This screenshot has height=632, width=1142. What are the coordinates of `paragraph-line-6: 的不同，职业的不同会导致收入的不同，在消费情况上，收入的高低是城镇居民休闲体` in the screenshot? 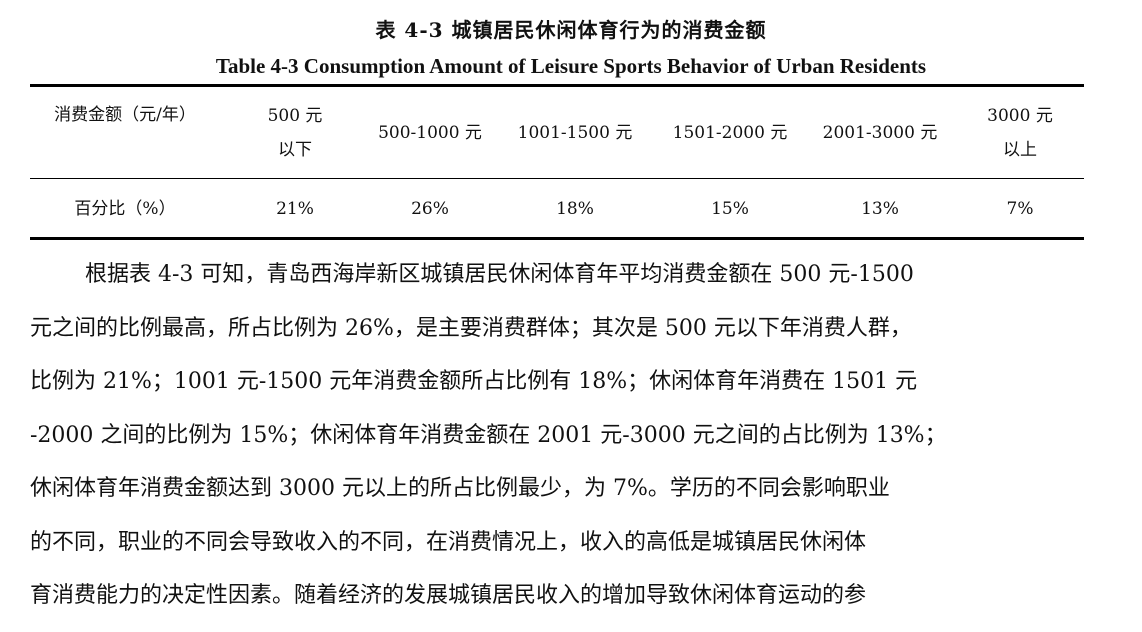 It's located at (448, 542).